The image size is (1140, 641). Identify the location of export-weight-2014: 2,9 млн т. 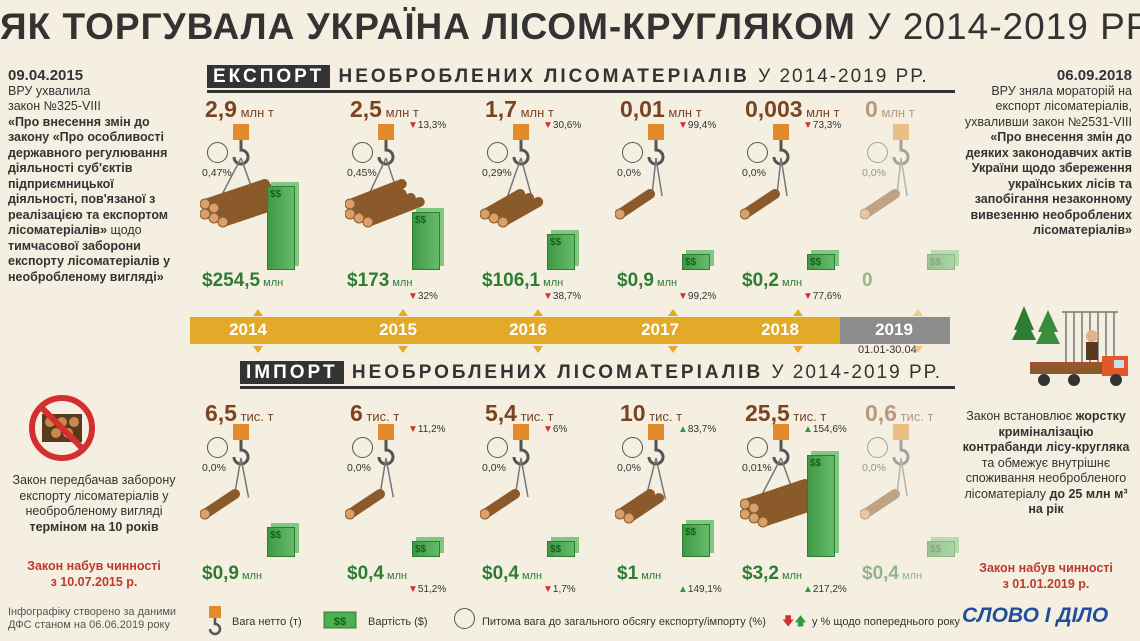
(239, 109).